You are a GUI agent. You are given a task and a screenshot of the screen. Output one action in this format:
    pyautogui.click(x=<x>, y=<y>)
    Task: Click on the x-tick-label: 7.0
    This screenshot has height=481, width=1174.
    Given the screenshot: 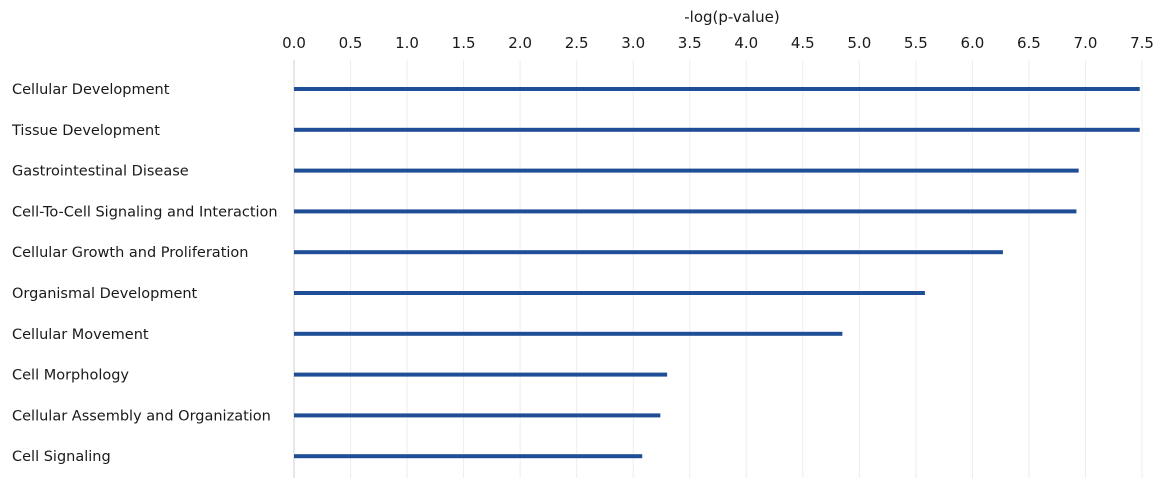 What is the action you would take?
    pyautogui.click(x=1086, y=43)
    